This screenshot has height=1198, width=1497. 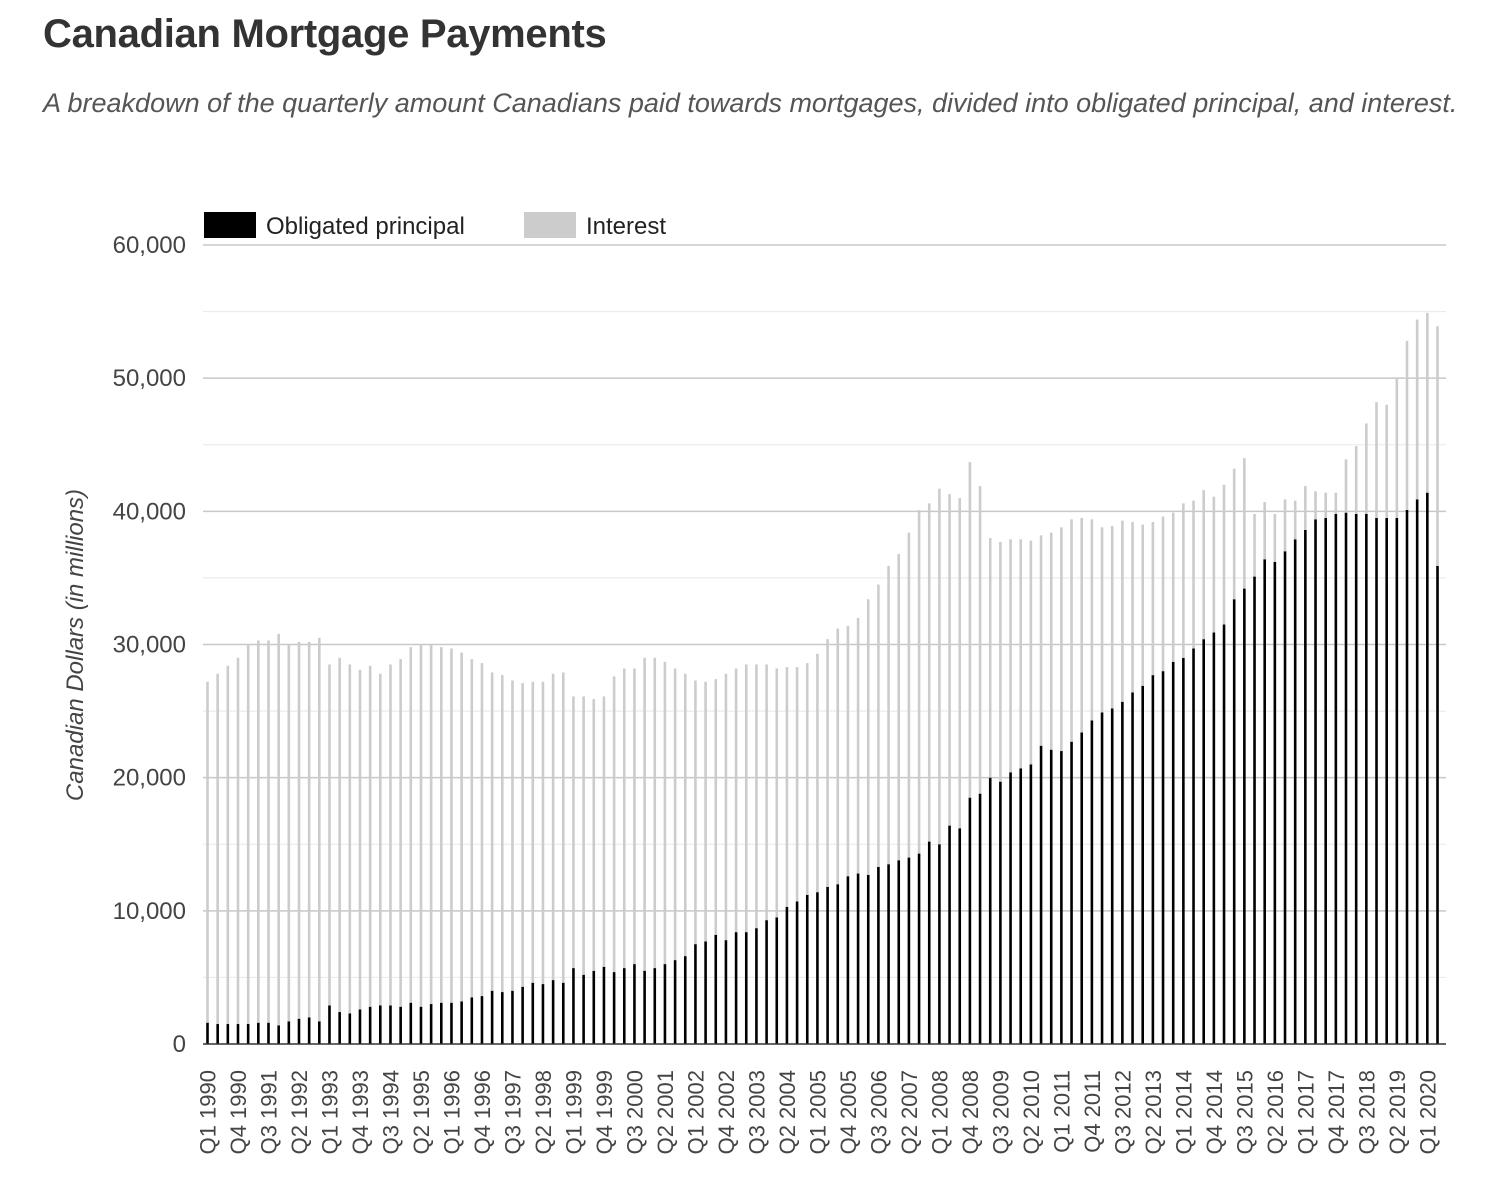 What do you see at coordinates (595, 226) in the screenshot?
I see `legend-item-interest: Interest` at bounding box center [595, 226].